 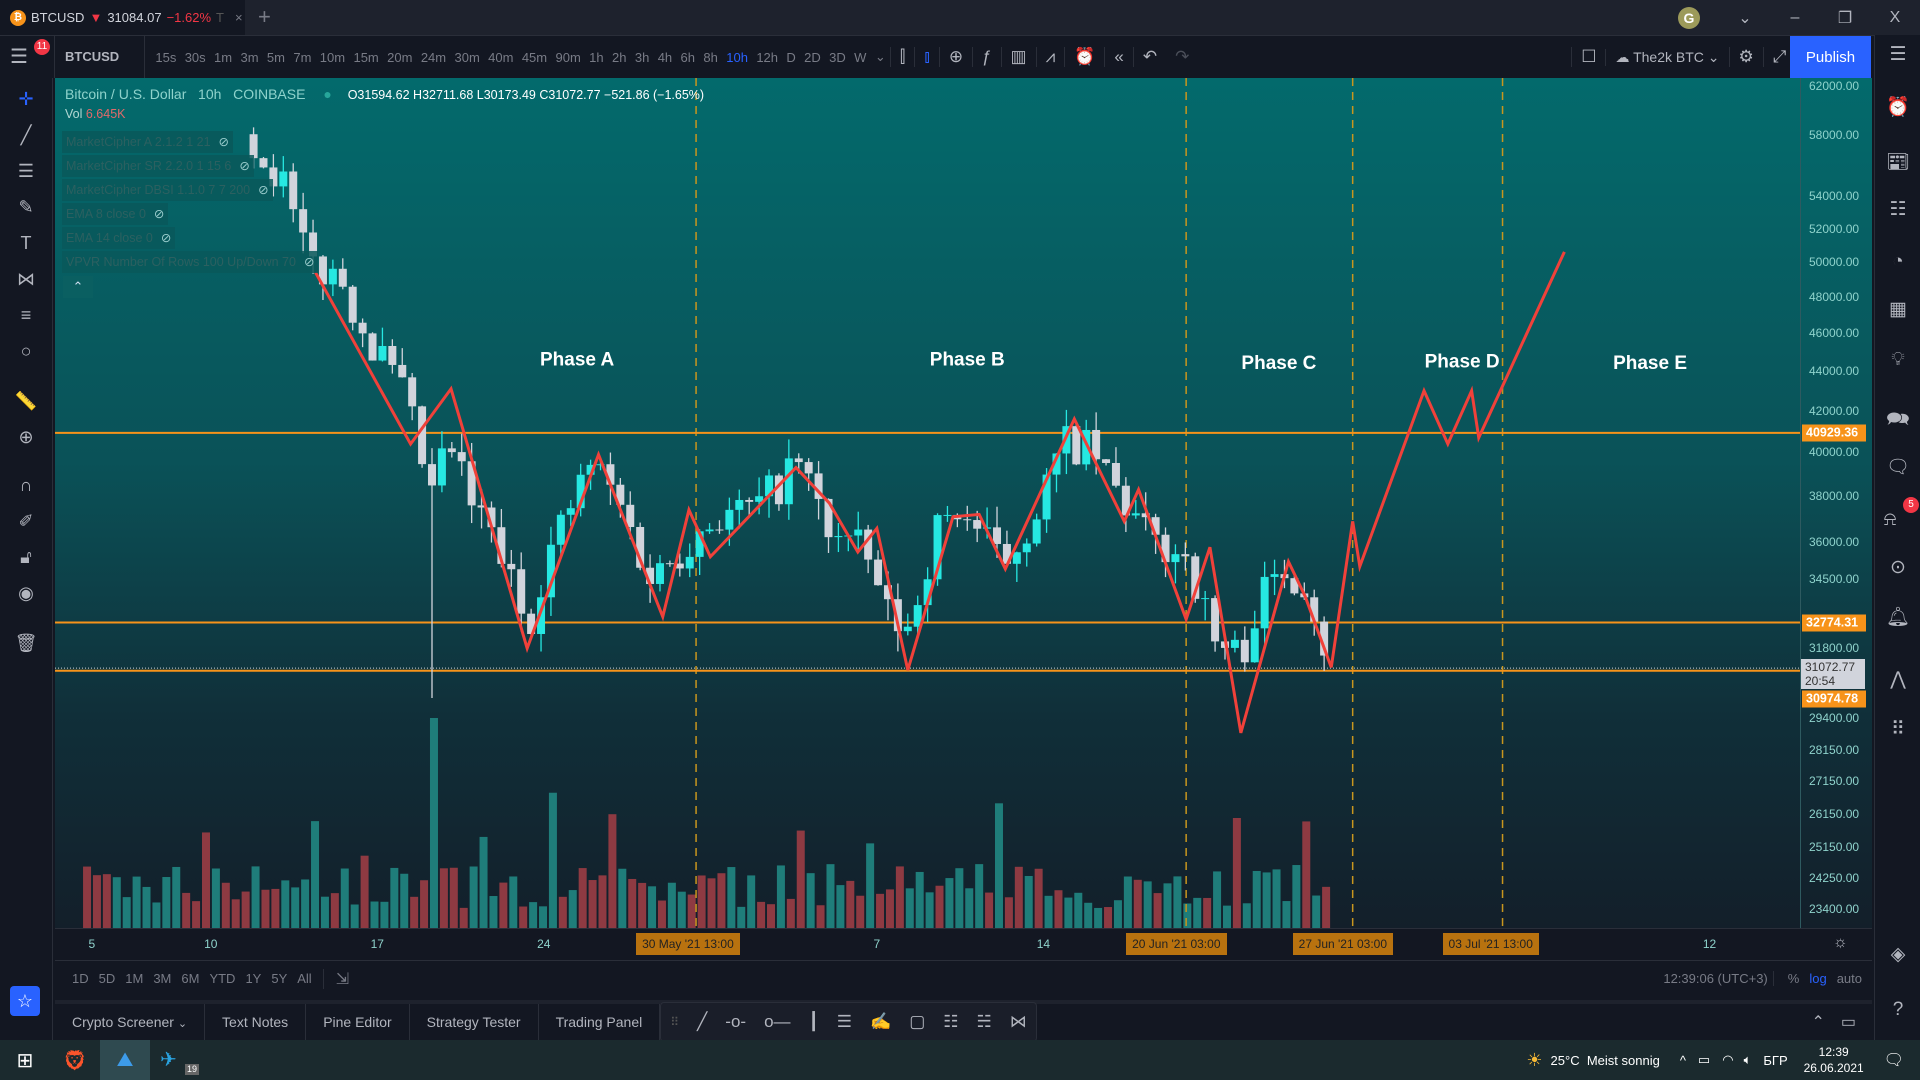 I want to click on compare-icon: ⊕, so click(x=955, y=57).